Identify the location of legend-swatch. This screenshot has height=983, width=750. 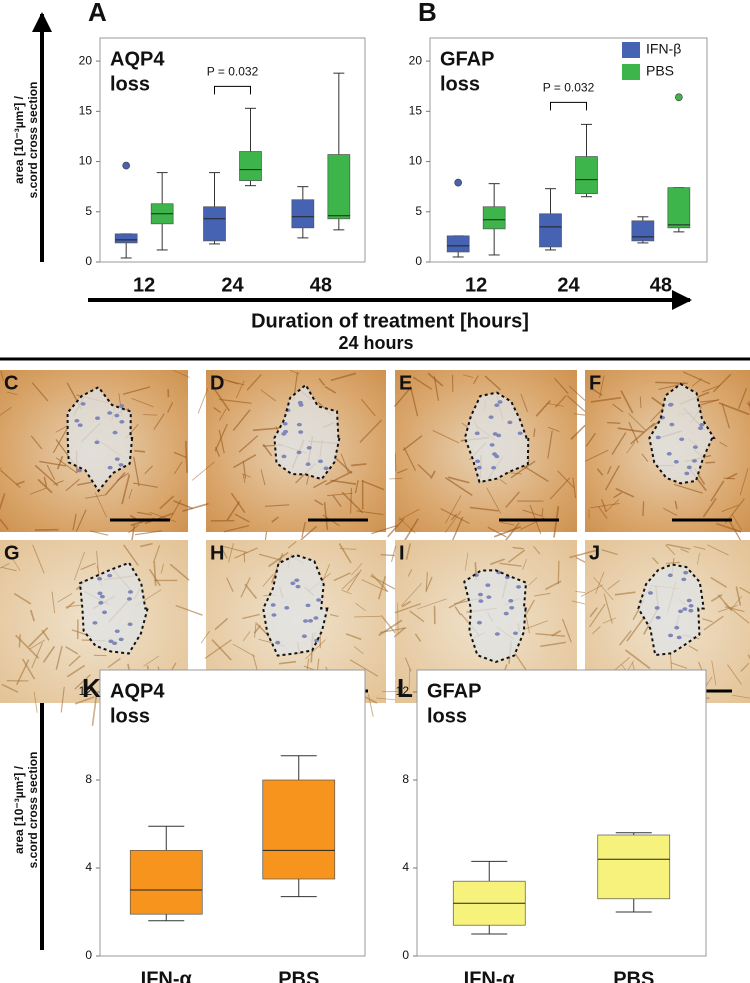
(631, 50).